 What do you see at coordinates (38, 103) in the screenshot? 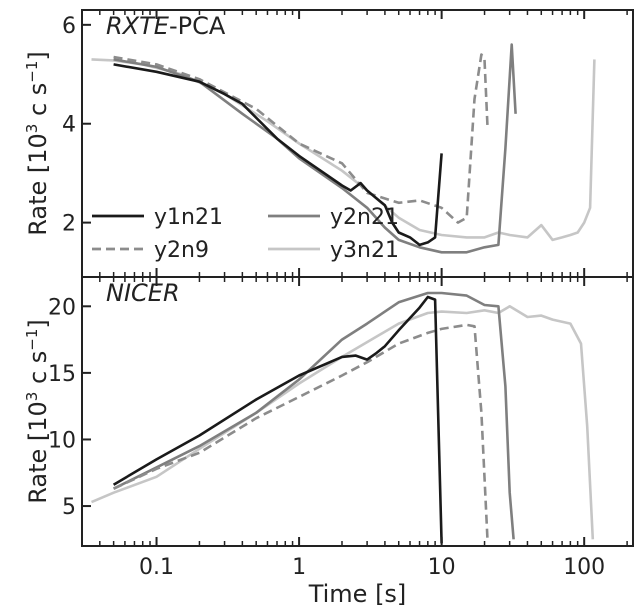
I see `y-axis-title-part-2-panel-1: c s` at bounding box center [38, 103].